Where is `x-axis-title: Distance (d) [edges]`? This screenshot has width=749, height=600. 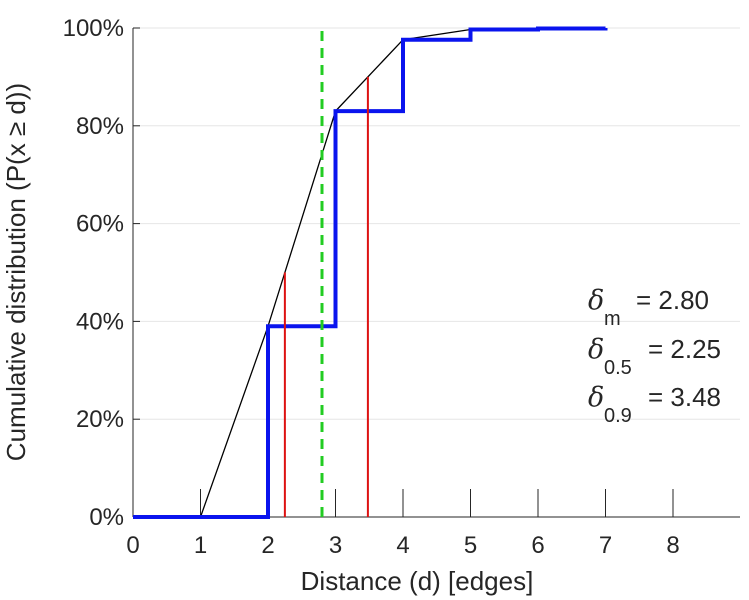
x-axis-title: Distance (d) [edges] is located at coordinates (417, 581).